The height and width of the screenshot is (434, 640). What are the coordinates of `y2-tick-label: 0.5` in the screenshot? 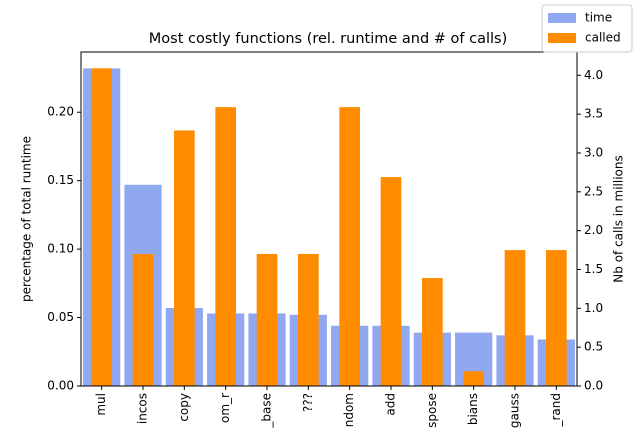 It's located at (593, 347).